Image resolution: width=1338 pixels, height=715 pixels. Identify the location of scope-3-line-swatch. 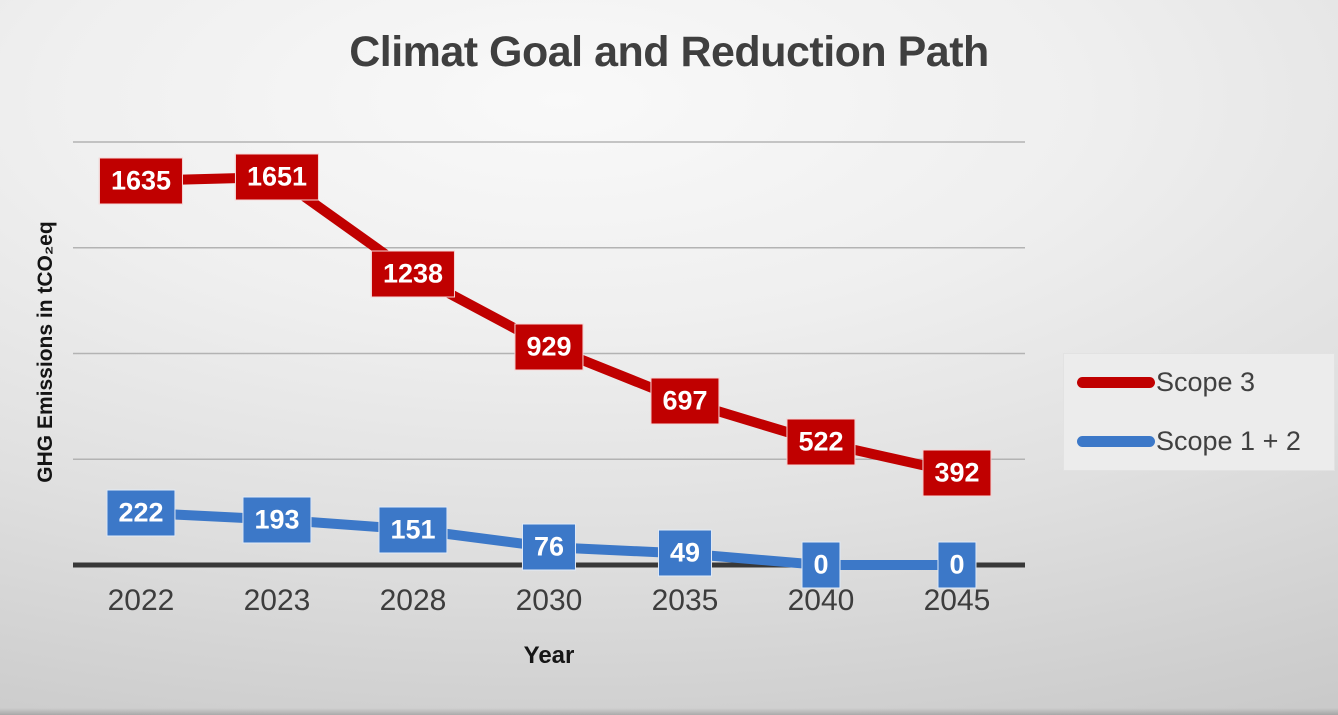
(1116, 382).